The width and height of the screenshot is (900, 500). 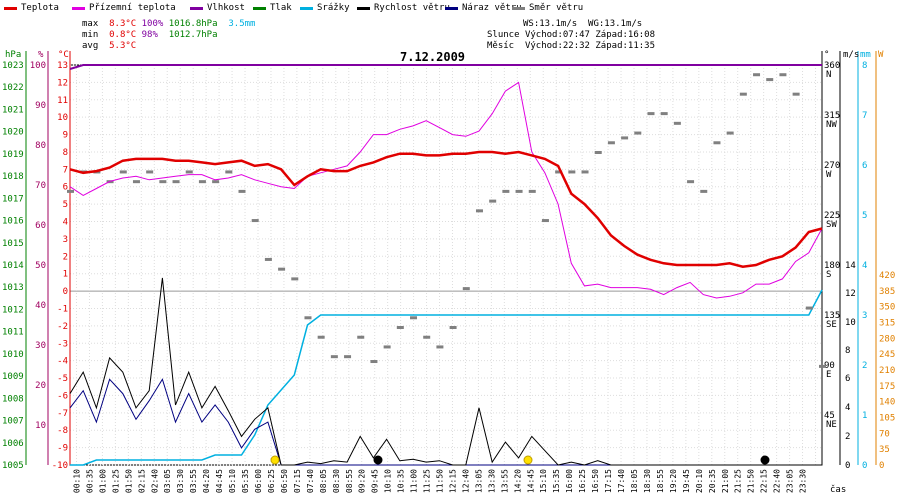 I want to click on sunset-marker, so click(x=528, y=460).